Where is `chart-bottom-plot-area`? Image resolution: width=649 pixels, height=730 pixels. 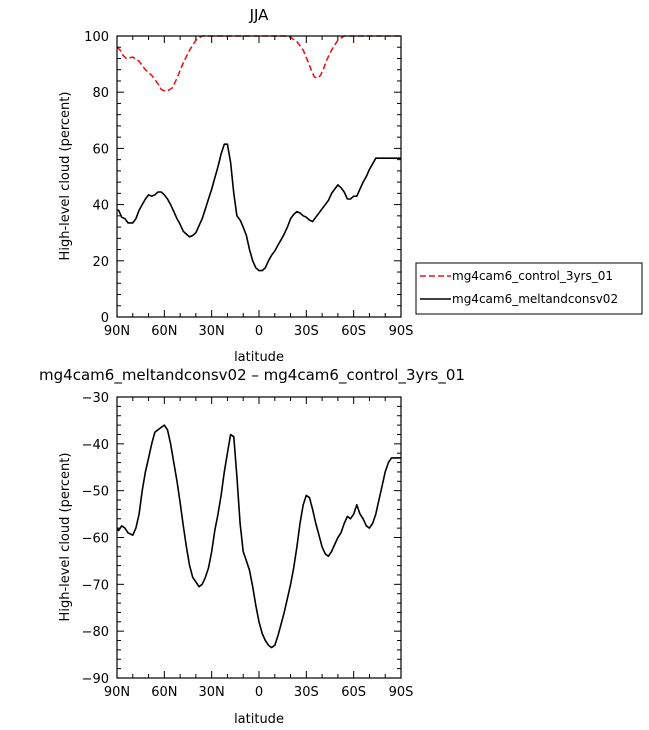
chart-bottom-plot-area is located at coordinates (258, 536).